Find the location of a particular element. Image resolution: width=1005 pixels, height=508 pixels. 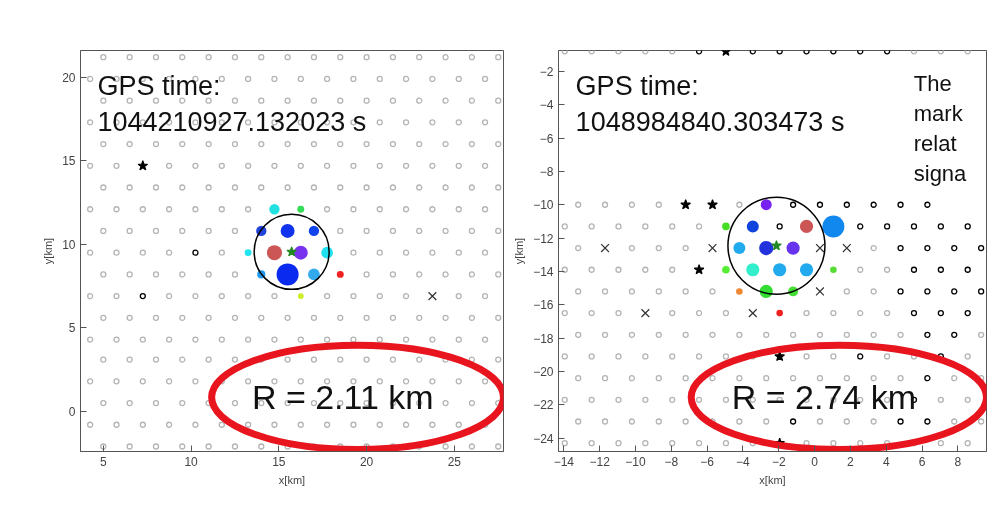

y-tick-label: 0 is located at coordinates (72, 411).